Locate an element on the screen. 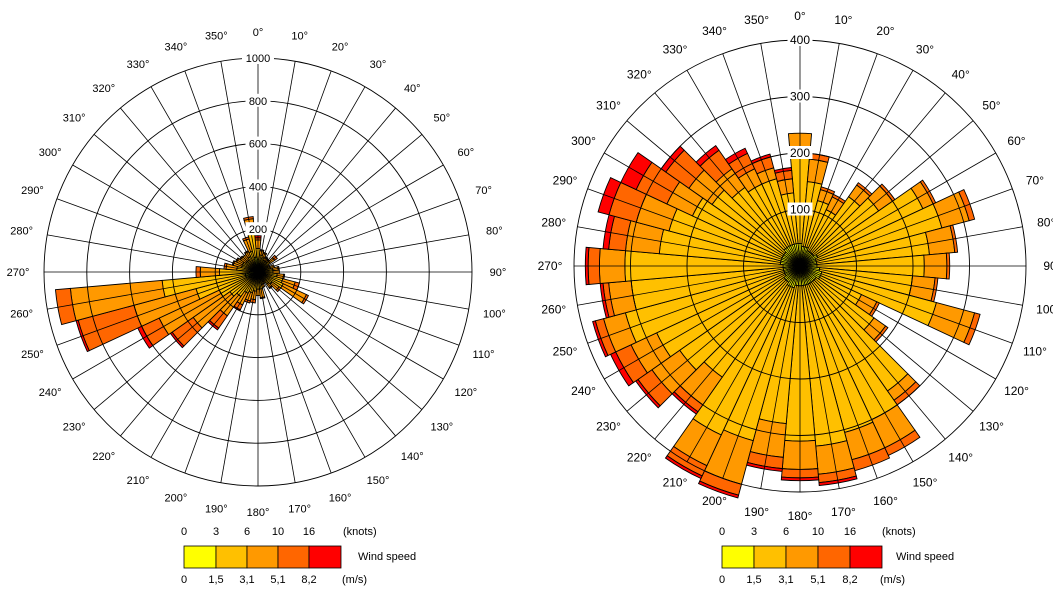  angle-label: 20° is located at coordinates (885, 31).